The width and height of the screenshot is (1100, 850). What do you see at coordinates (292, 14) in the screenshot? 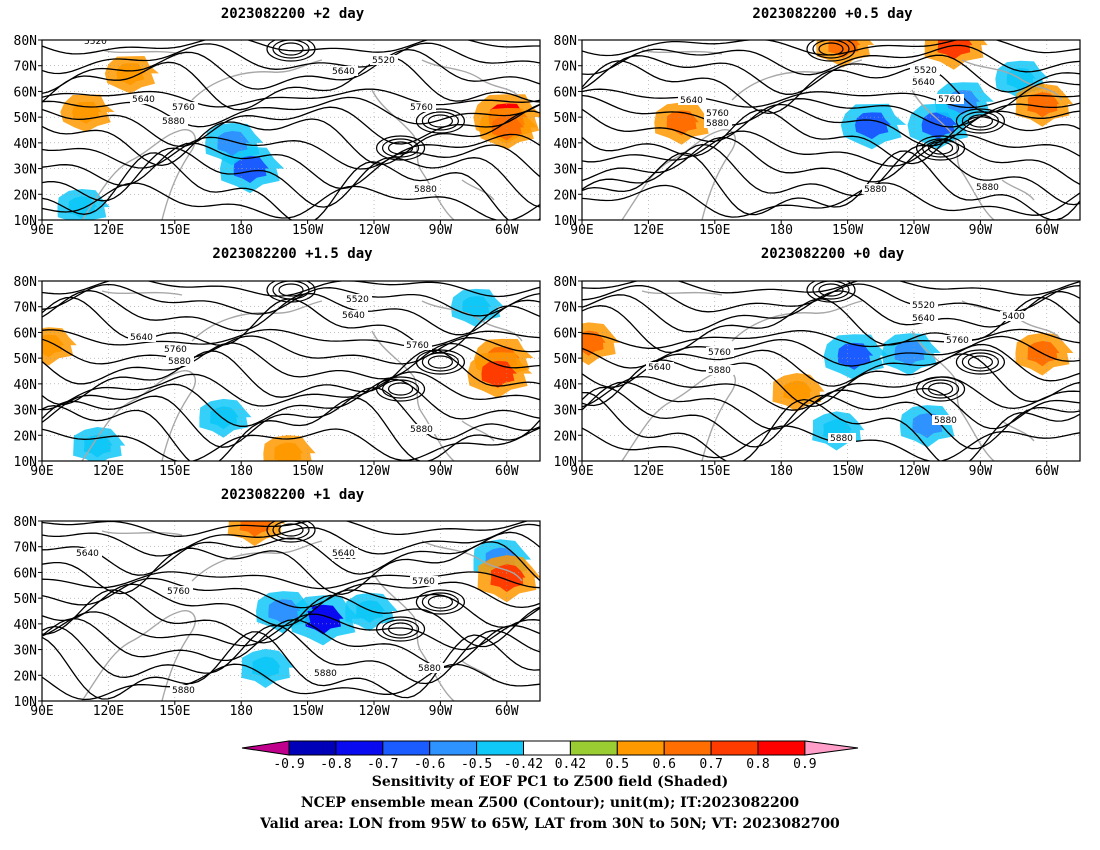
I see `panel-title-p1: 2023082200 +2 day` at bounding box center [292, 14].